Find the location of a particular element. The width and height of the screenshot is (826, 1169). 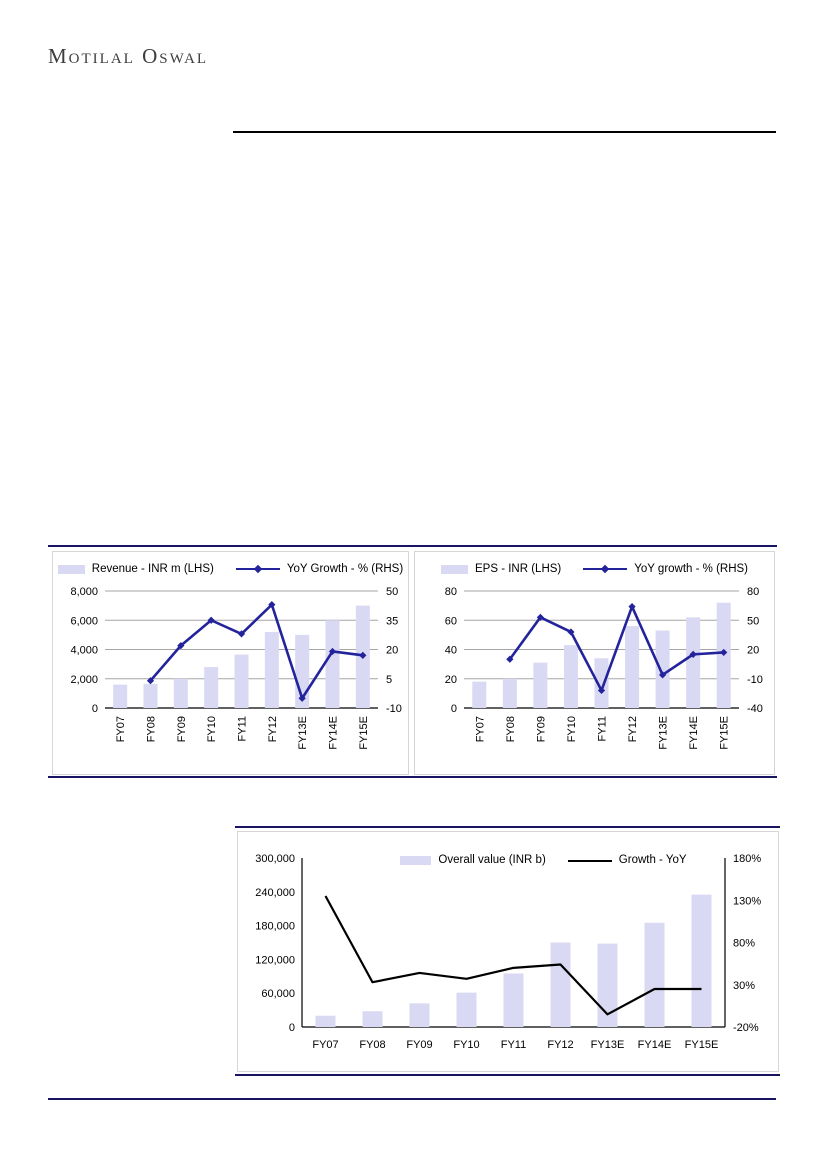

yoy-growth-legend-label: YoY Growth - % (RHS) is located at coordinates (345, 569).